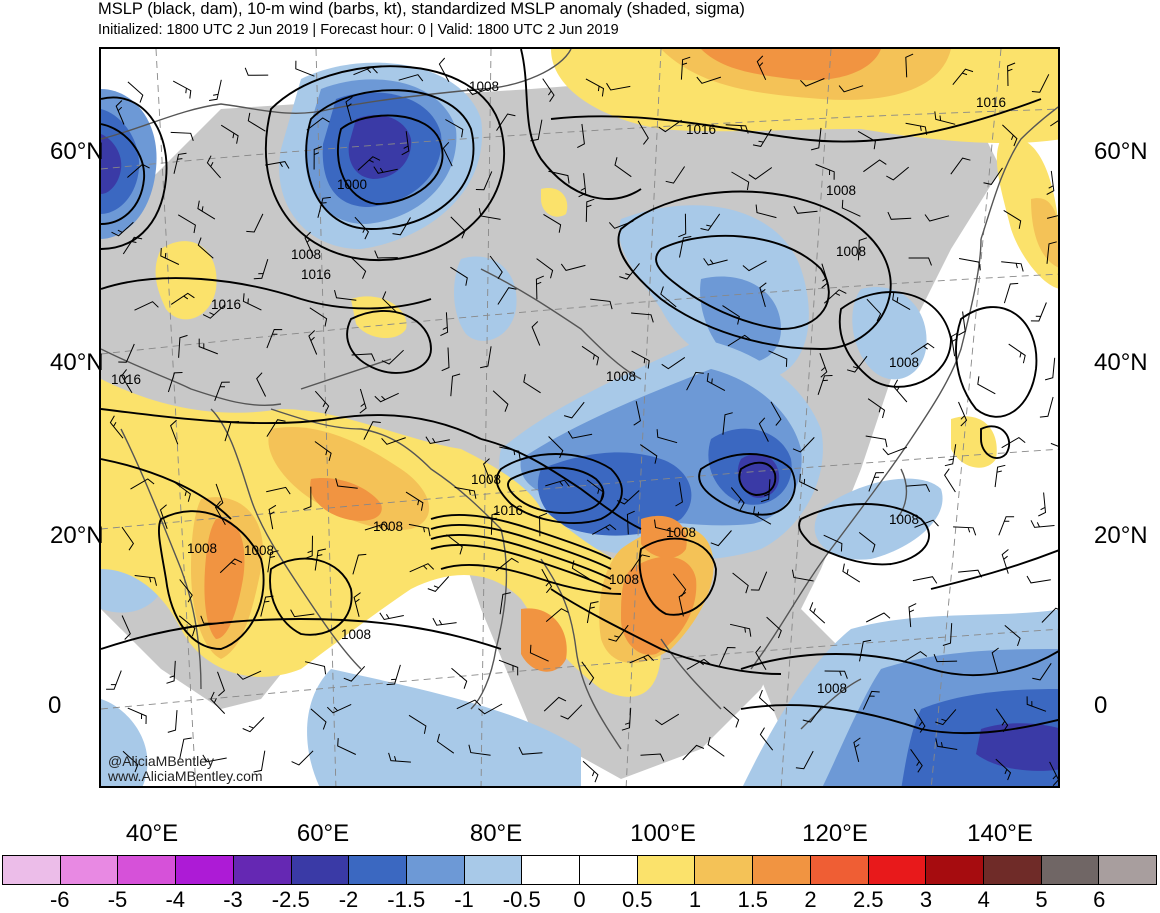  I want to click on colorbar-label: -1.5, so click(406, 899).